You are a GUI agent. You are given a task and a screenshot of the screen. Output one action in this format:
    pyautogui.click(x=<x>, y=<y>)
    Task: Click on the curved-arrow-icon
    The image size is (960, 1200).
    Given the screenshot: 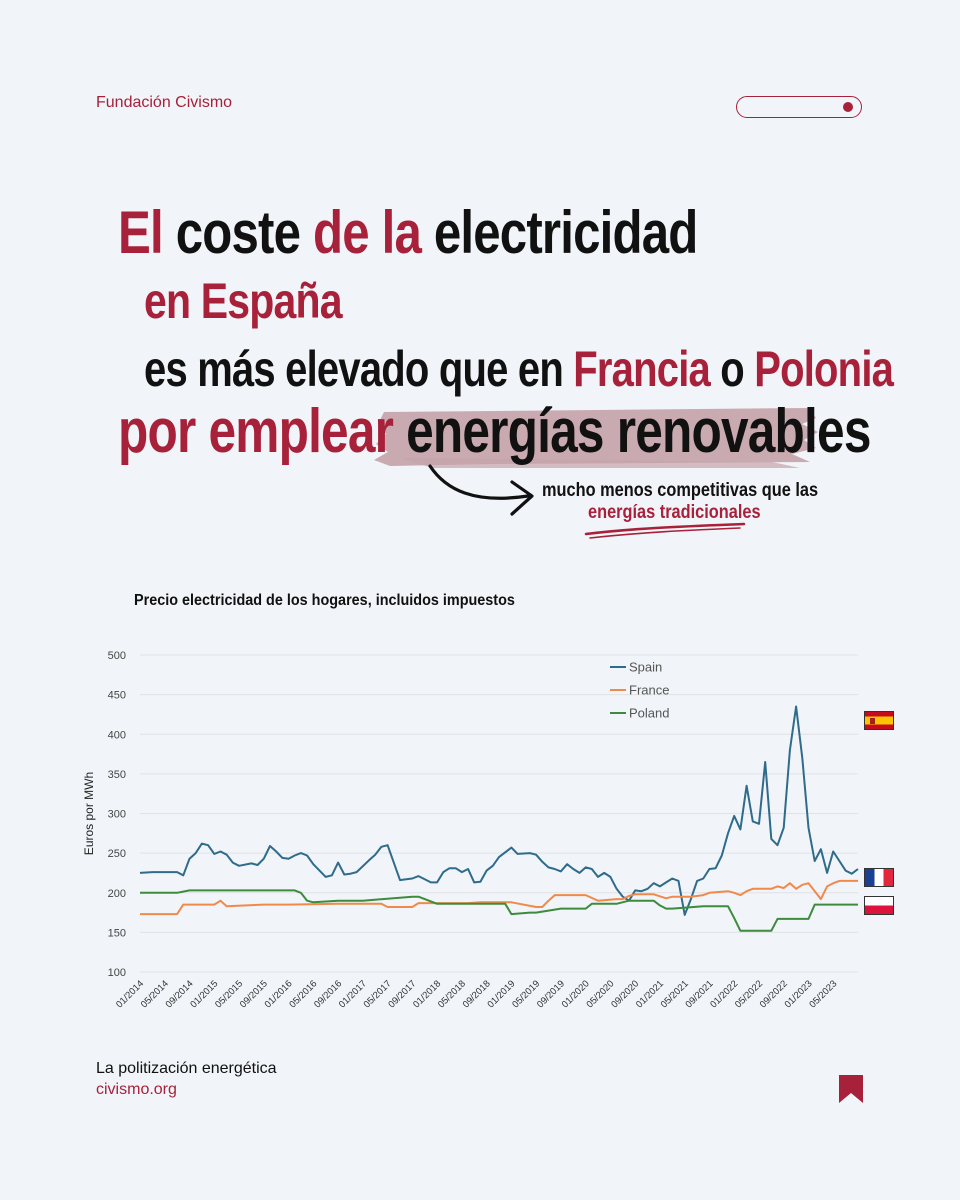 What is the action you would take?
    pyautogui.click(x=481, y=490)
    